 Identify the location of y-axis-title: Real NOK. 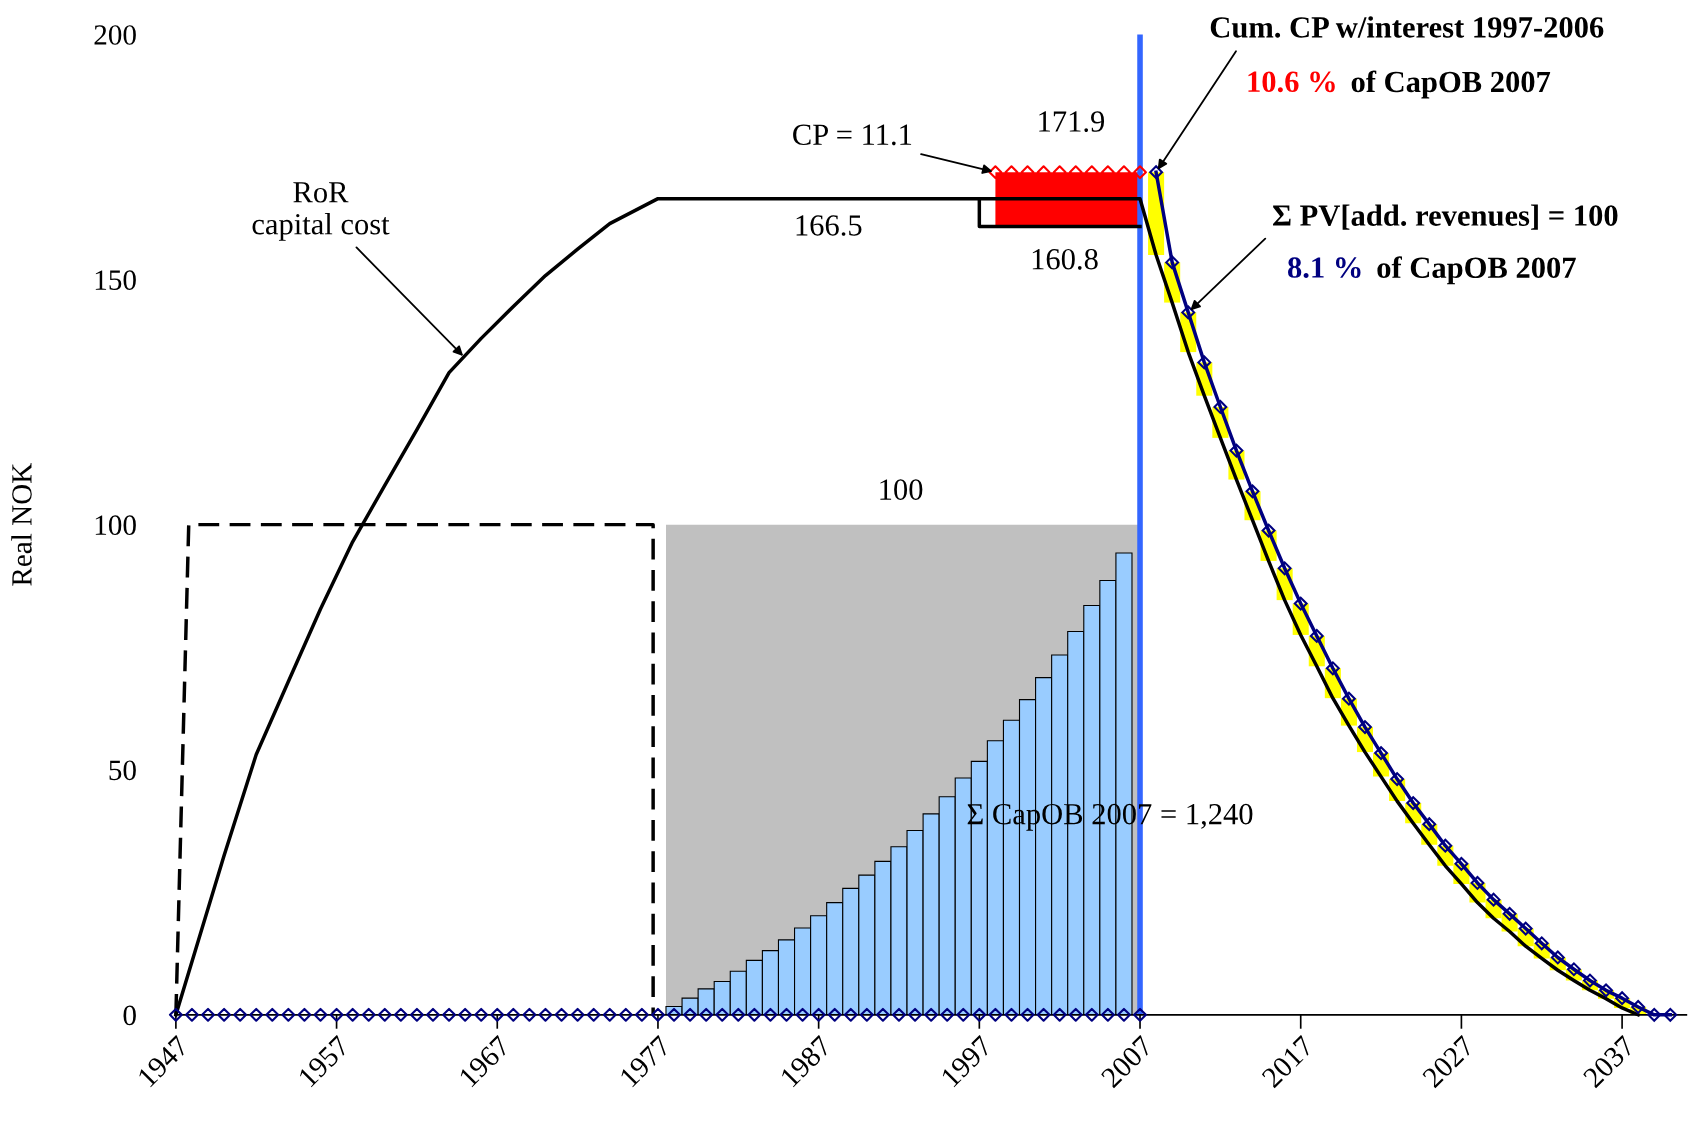
(21, 524).